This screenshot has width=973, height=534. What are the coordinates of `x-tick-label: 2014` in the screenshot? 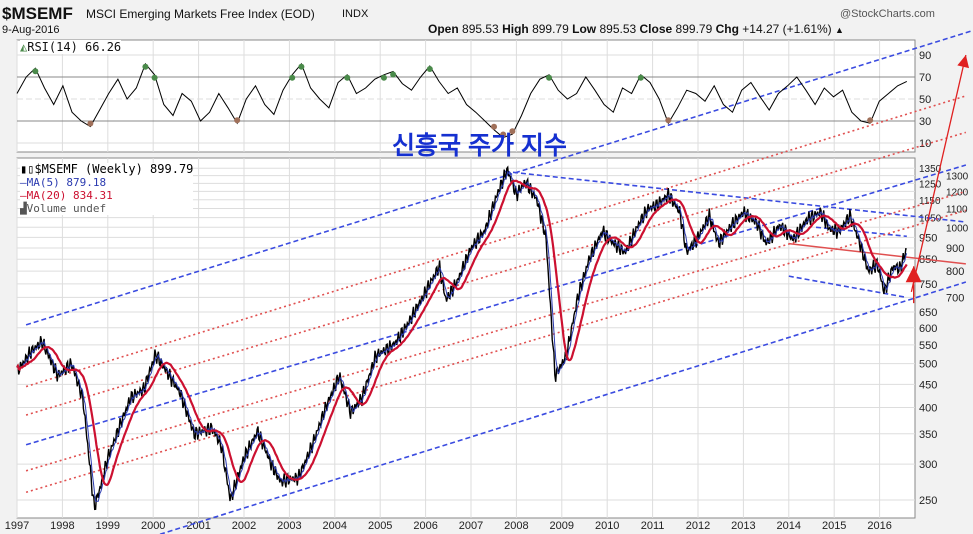 It's located at (789, 526).